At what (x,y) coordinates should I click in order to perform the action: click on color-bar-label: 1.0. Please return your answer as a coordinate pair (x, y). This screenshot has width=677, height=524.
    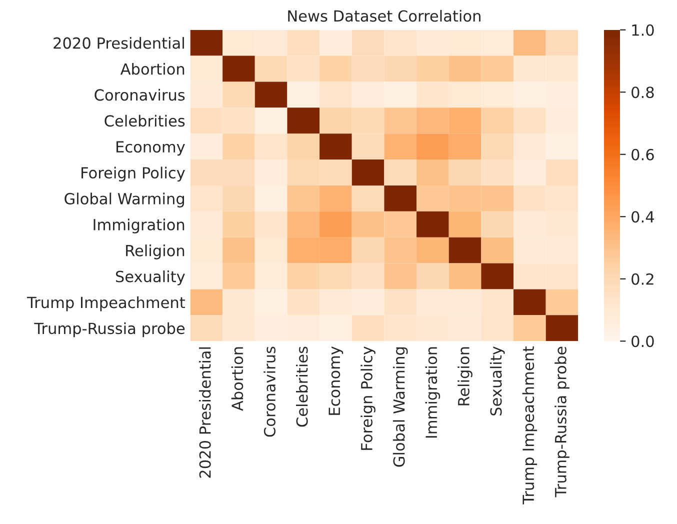
    Looking at the image, I should click on (643, 30).